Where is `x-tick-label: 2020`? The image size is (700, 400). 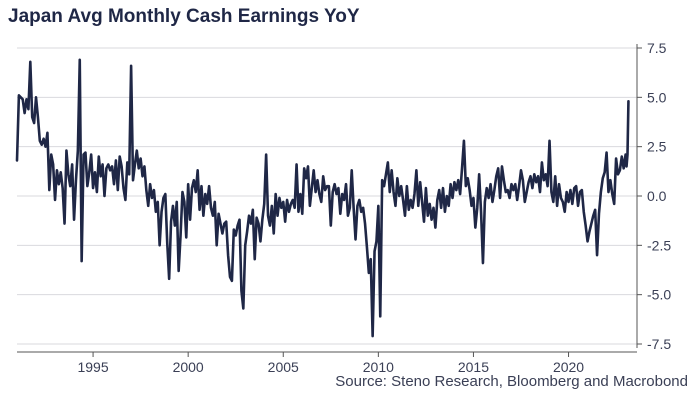
x-tick-label: 2020 is located at coordinates (568, 367).